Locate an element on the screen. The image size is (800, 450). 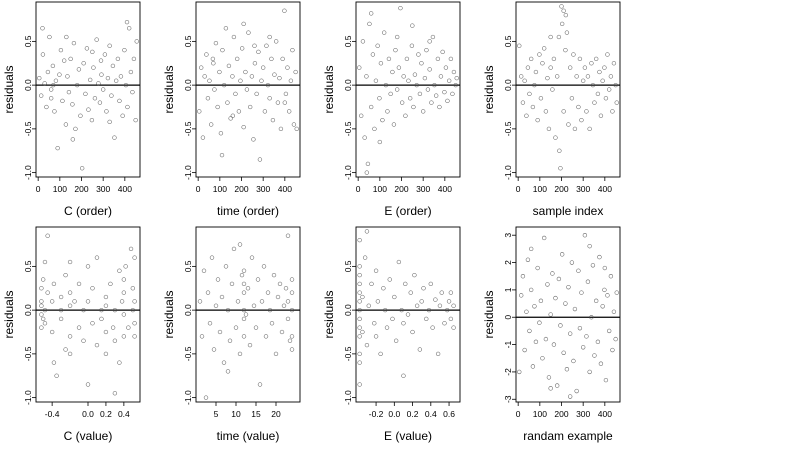
y-tick-label: -1.0 is located at coordinates (508, 172).